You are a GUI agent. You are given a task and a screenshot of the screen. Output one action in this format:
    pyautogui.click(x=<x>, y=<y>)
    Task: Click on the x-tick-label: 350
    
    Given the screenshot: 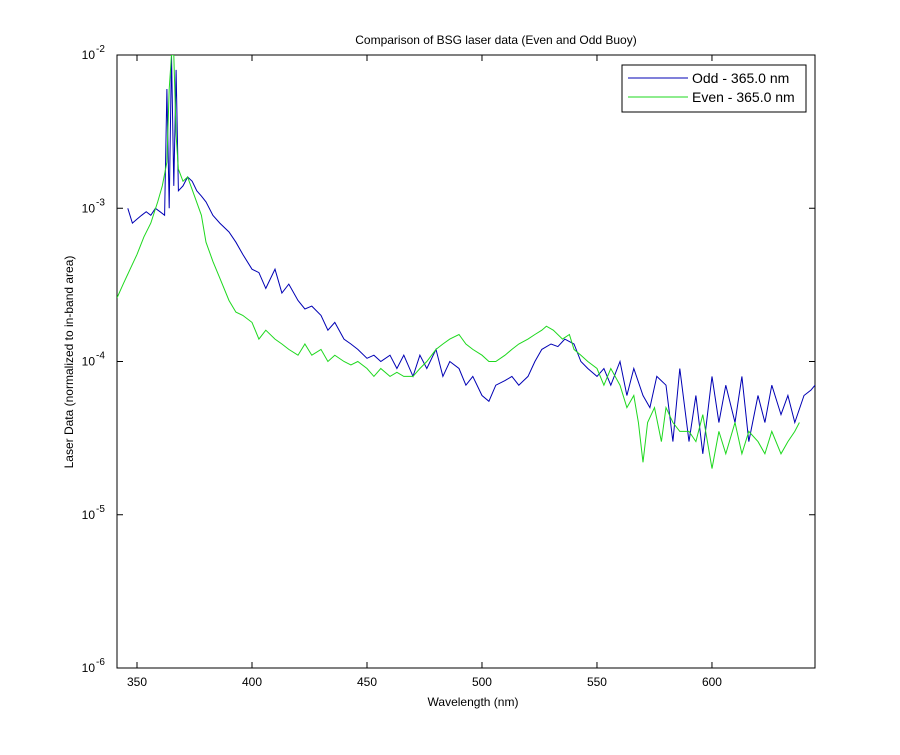 What is the action you would take?
    pyautogui.click(x=137, y=682)
    